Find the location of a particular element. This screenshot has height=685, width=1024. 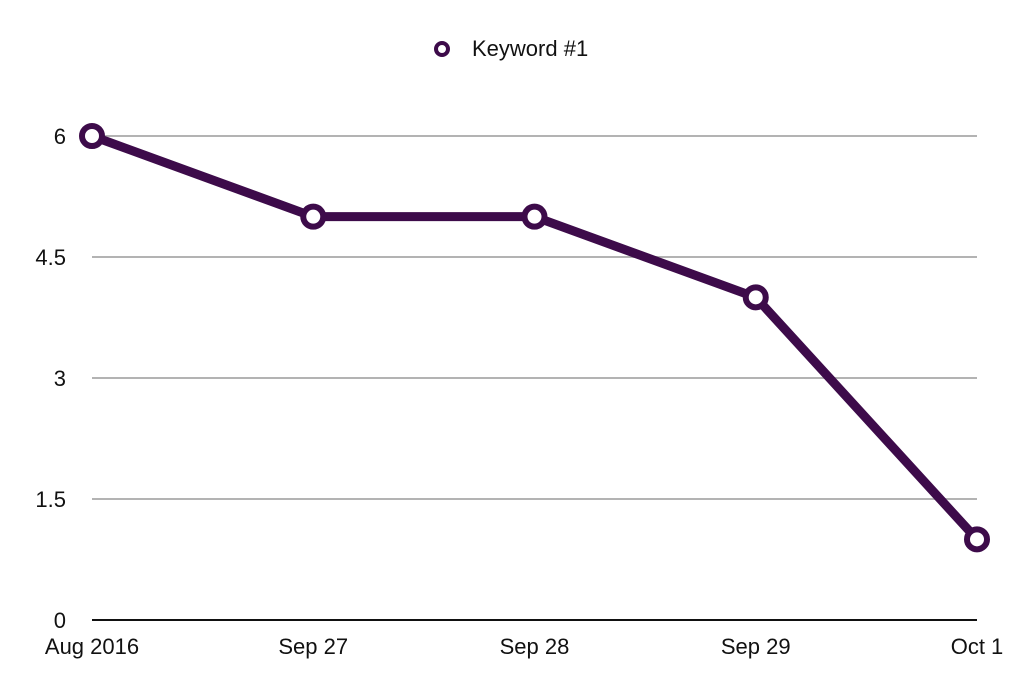

legend-label: Keyword #1 is located at coordinates (530, 48).